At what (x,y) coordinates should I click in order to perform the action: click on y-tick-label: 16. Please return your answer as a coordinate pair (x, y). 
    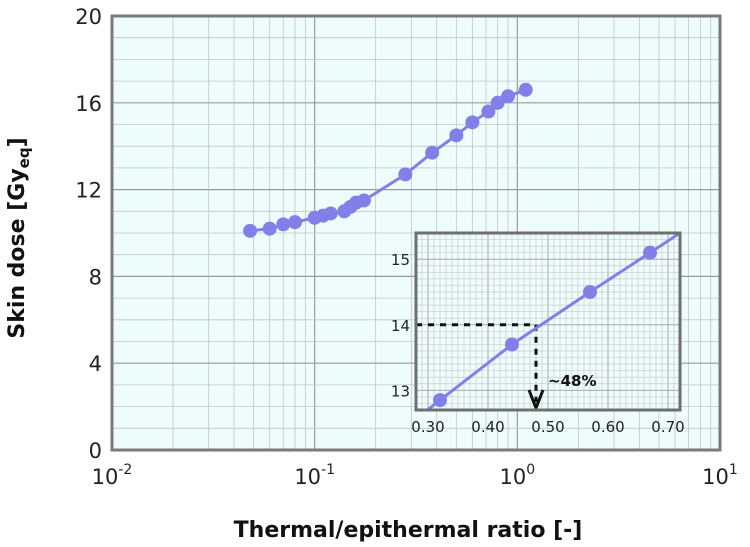
    Looking at the image, I should click on (88, 104).